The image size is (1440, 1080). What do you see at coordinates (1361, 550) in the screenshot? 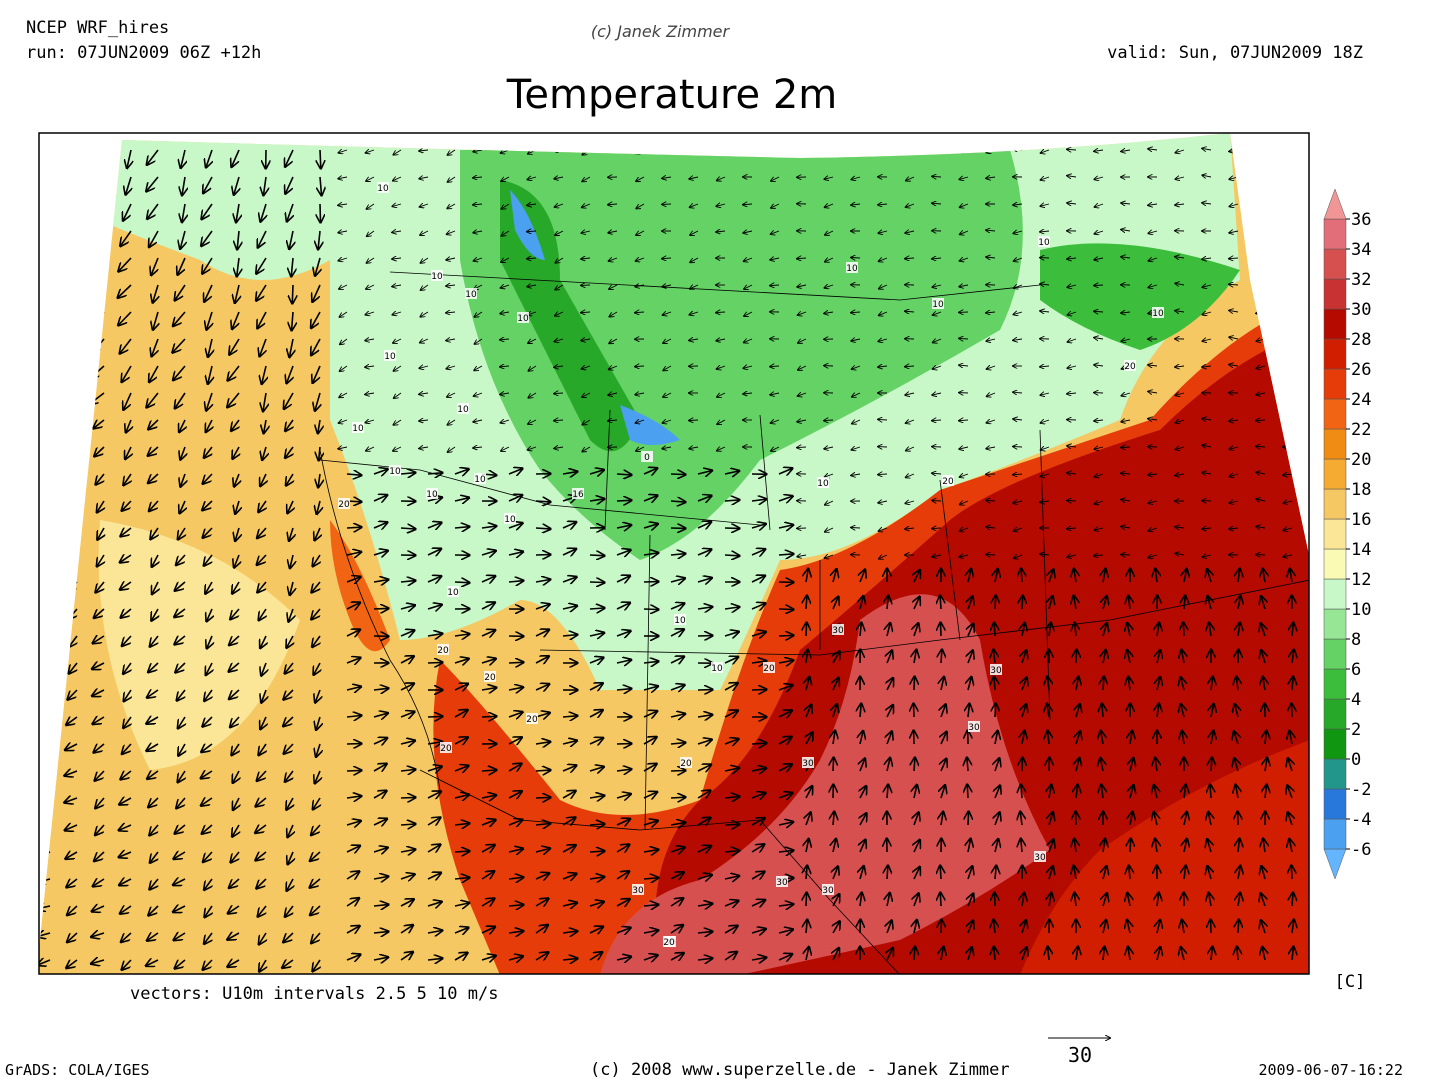
I see `colorbar-label: 14` at bounding box center [1361, 550].